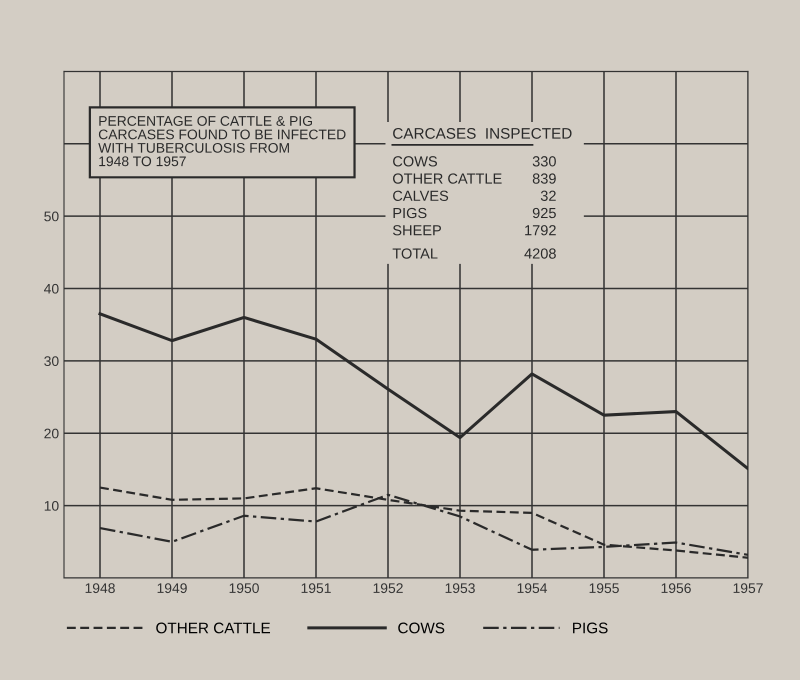  Describe the element at coordinates (604, 588) in the screenshot. I see `x-tick-label: 1955` at that location.